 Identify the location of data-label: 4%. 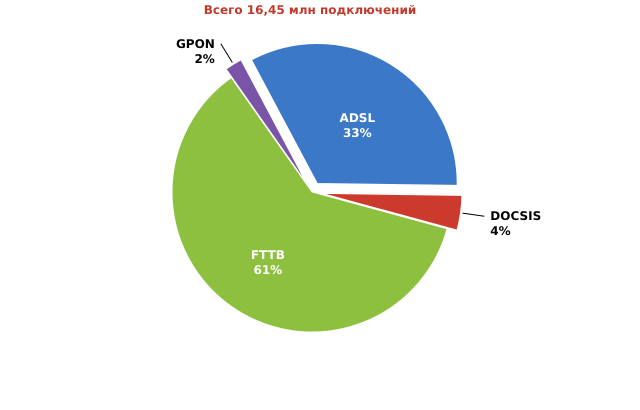
(500, 231).